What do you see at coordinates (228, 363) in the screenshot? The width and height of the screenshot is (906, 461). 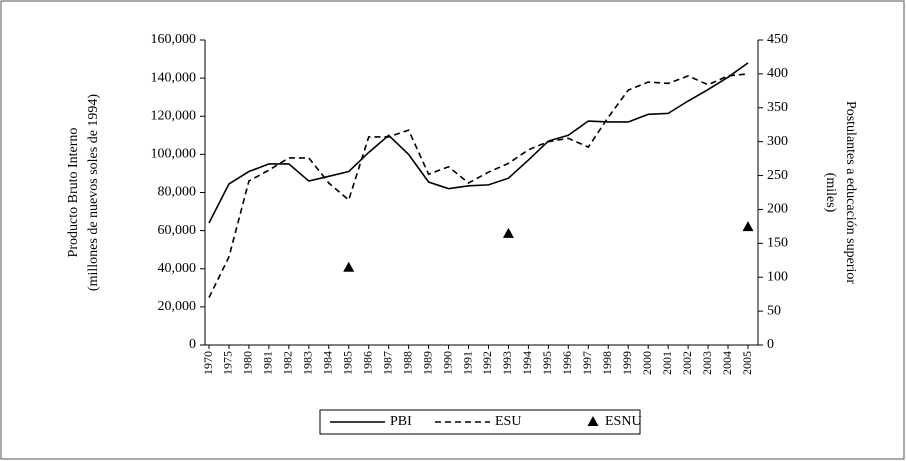 I see `x-tick-label: 1975` at bounding box center [228, 363].